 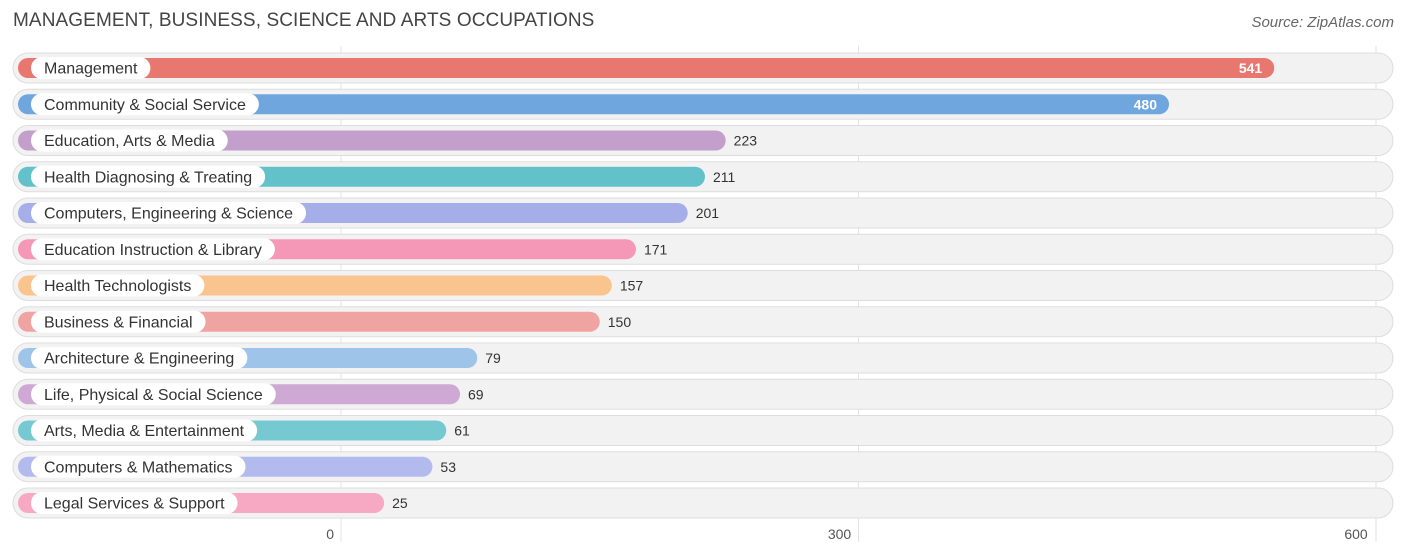 I want to click on category-label: Arts, Media & Entertainment, so click(x=144, y=431).